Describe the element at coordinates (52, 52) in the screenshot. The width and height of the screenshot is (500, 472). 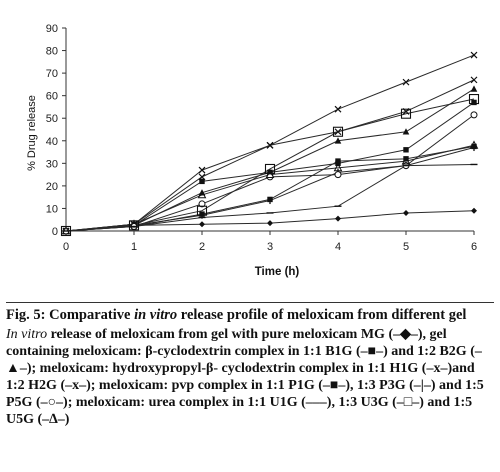
I see `y-tick-label: 80` at that location.